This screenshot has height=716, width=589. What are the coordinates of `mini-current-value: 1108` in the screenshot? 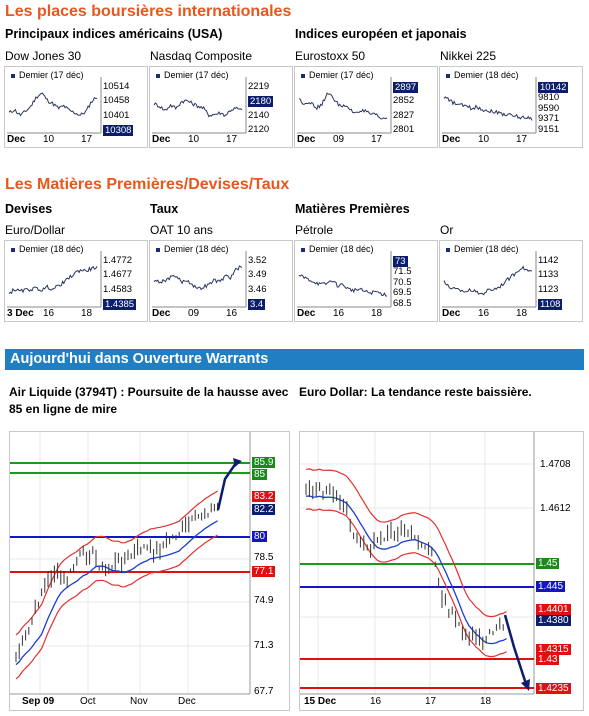 It's located at (550, 304).